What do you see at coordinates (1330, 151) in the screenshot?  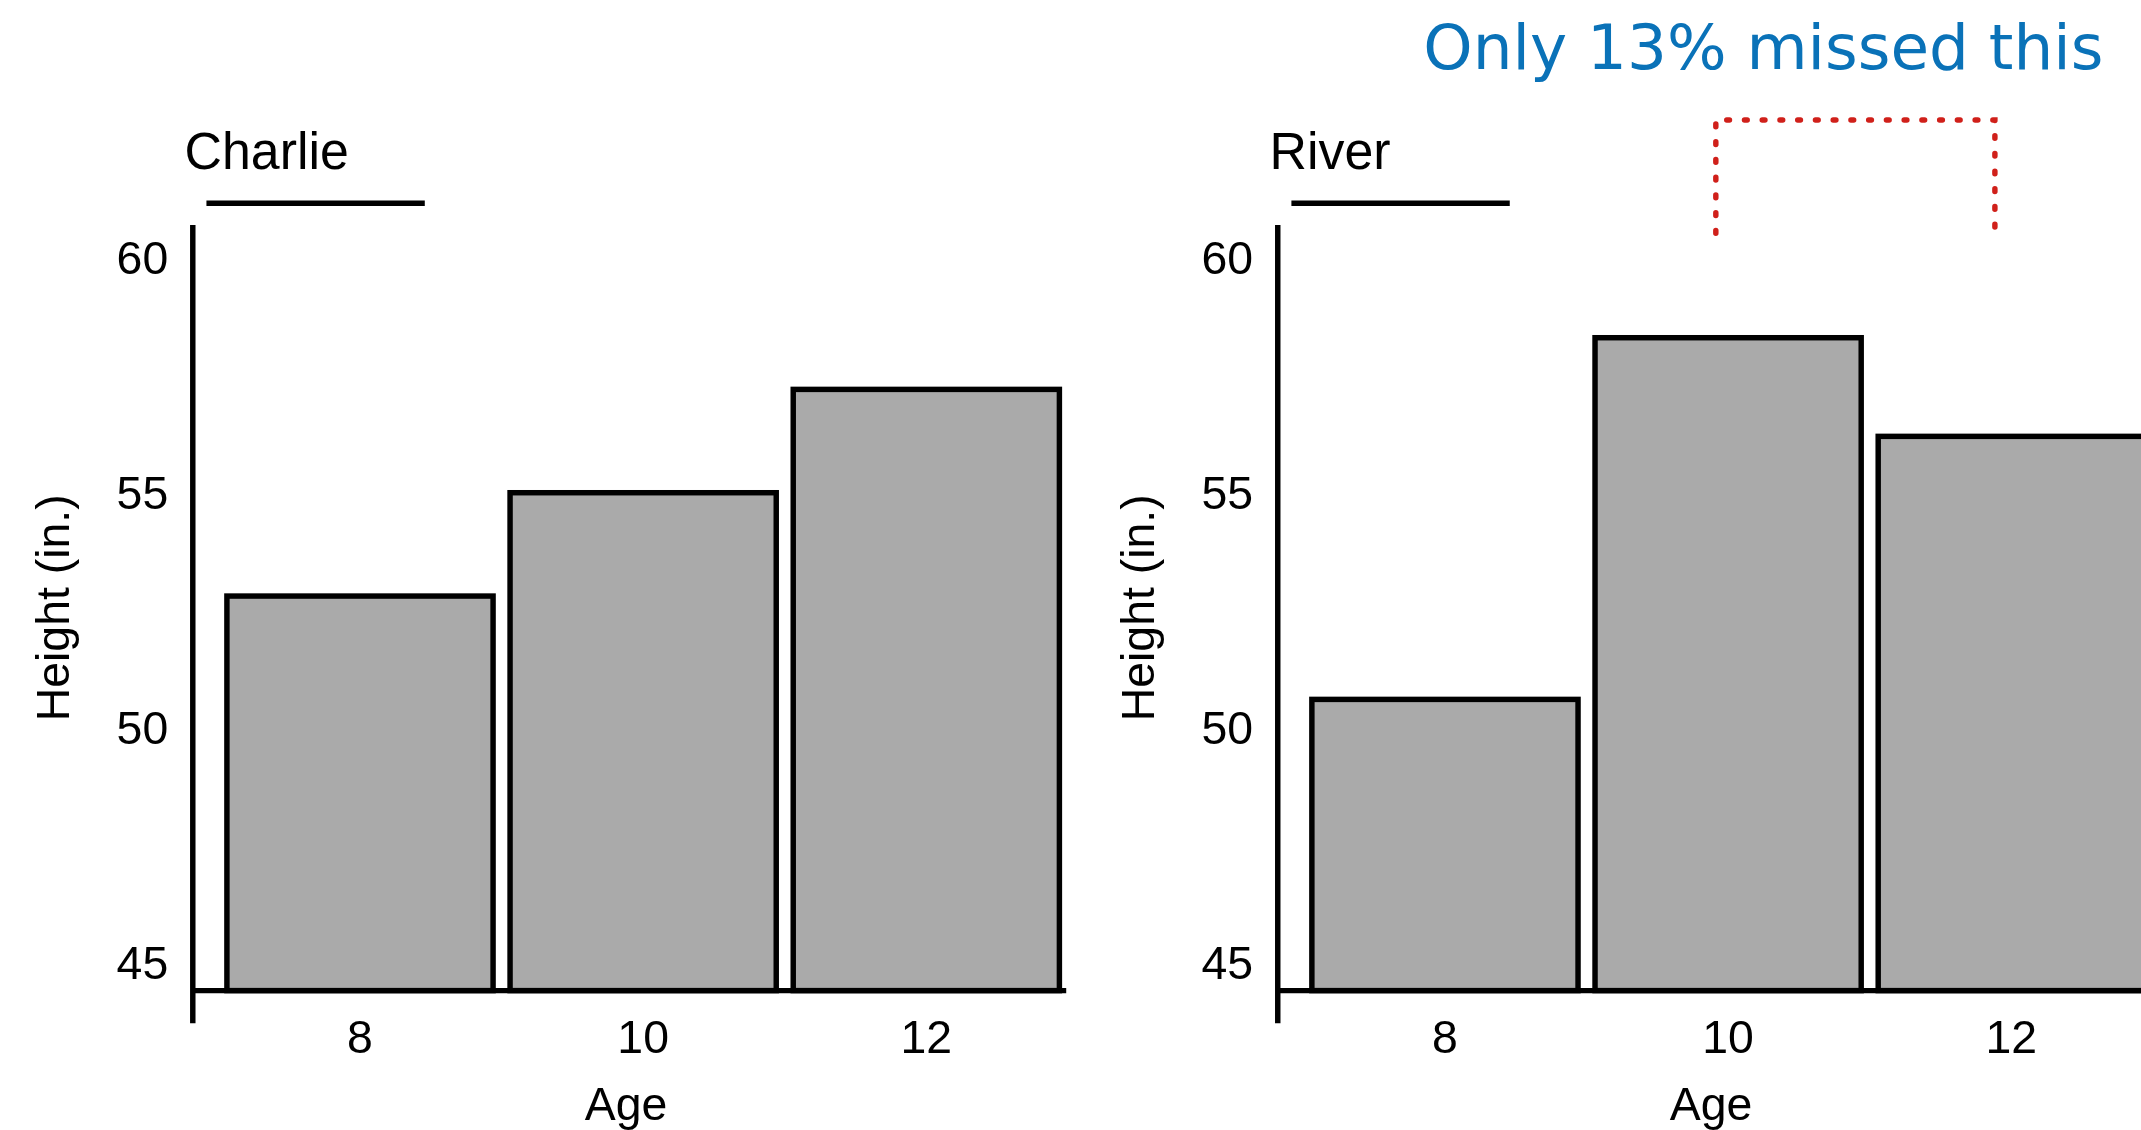 I see `chart-title: River` at bounding box center [1330, 151].